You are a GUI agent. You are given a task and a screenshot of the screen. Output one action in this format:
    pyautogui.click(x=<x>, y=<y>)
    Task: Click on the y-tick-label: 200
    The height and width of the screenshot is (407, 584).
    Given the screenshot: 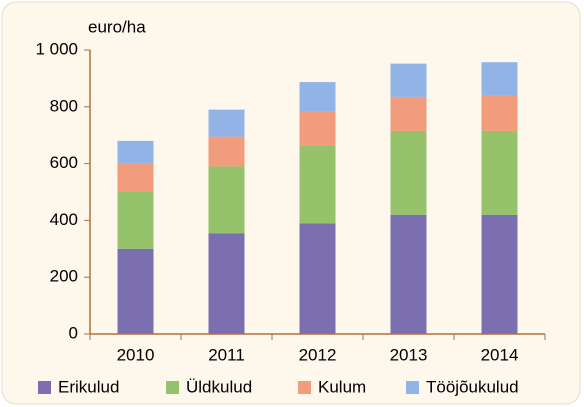 What is the action you would take?
    pyautogui.click(x=64, y=276)
    